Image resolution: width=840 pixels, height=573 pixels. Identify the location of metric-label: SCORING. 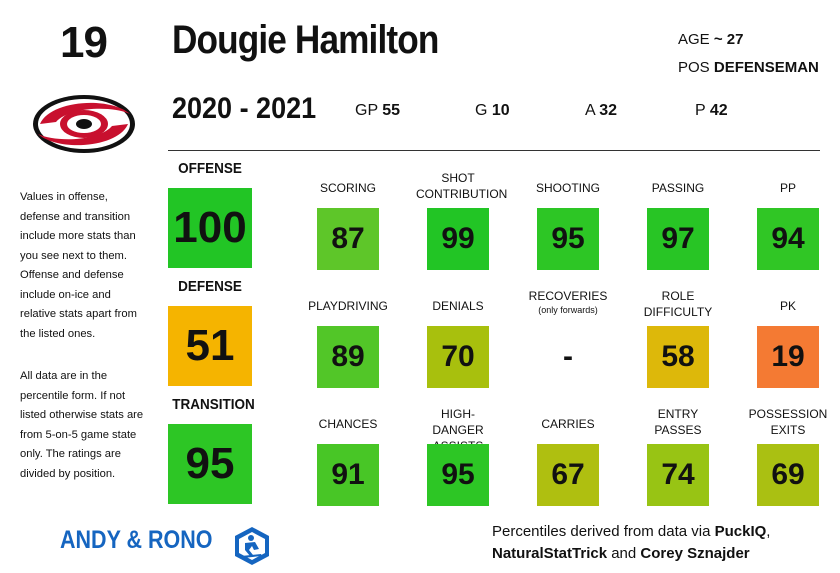
(347, 188).